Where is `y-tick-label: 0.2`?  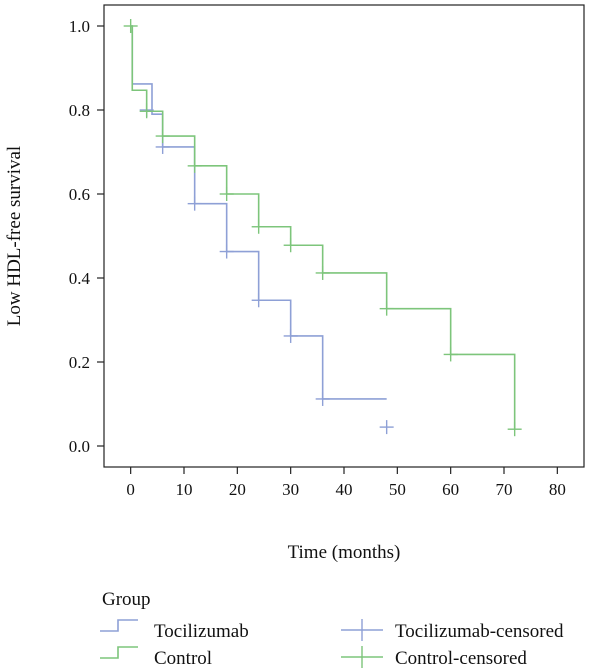 y-tick-label: 0.2 is located at coordinates (79, 362).